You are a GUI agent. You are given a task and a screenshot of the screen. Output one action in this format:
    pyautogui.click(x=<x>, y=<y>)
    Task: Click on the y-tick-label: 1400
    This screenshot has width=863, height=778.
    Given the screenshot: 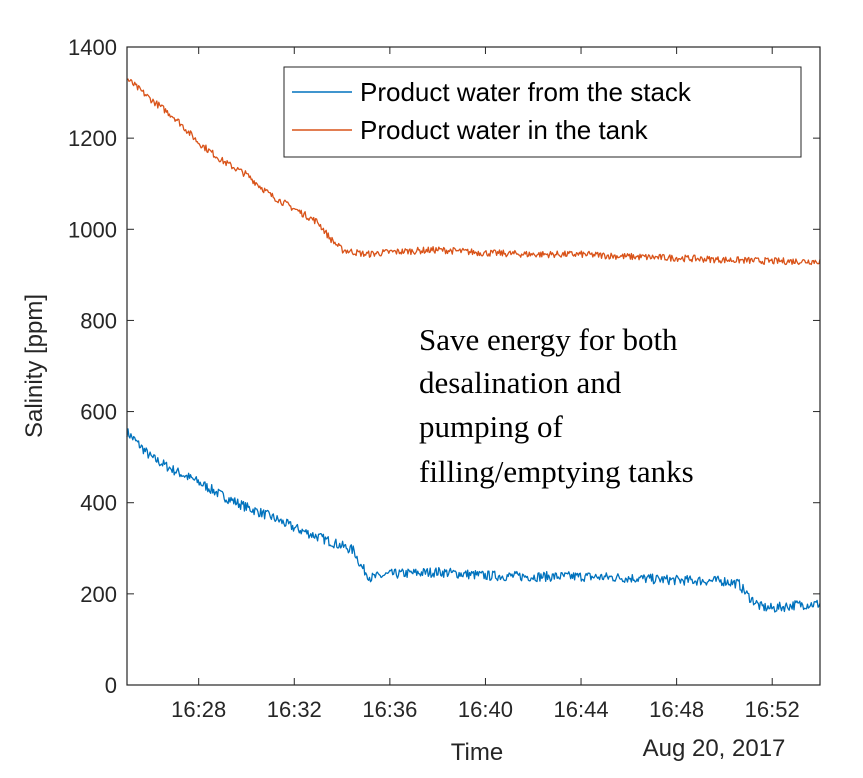 What is the action you would take?
    pyautogui.click(x=92, y=47)
    